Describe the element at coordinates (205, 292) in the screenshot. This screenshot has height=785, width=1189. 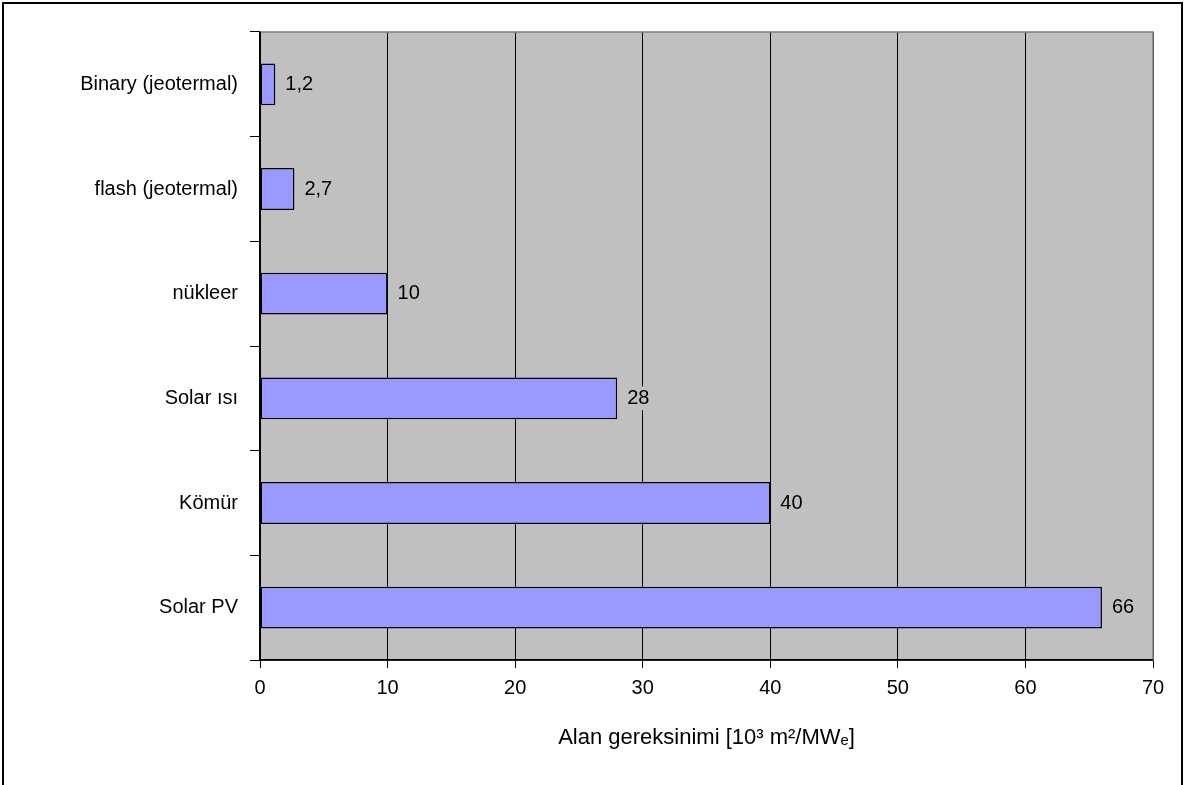
I see `y-tick-label: nükleer` at that location.